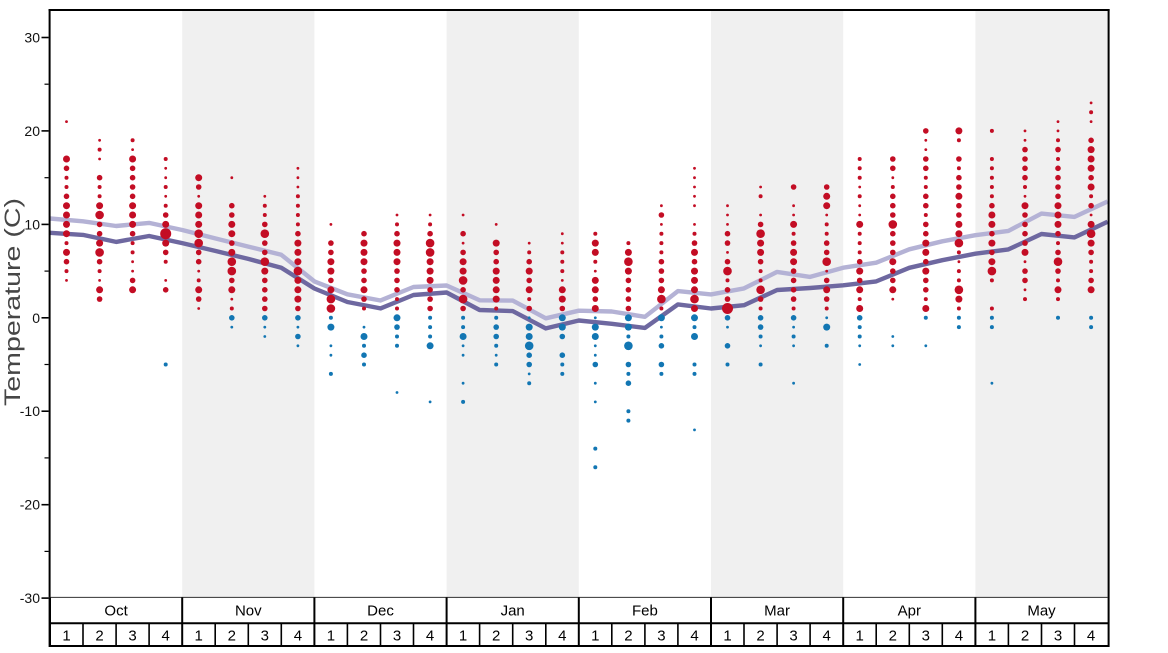 The image size is (1168, 653). I want to click on svg-text: -30, so click(30, 598).